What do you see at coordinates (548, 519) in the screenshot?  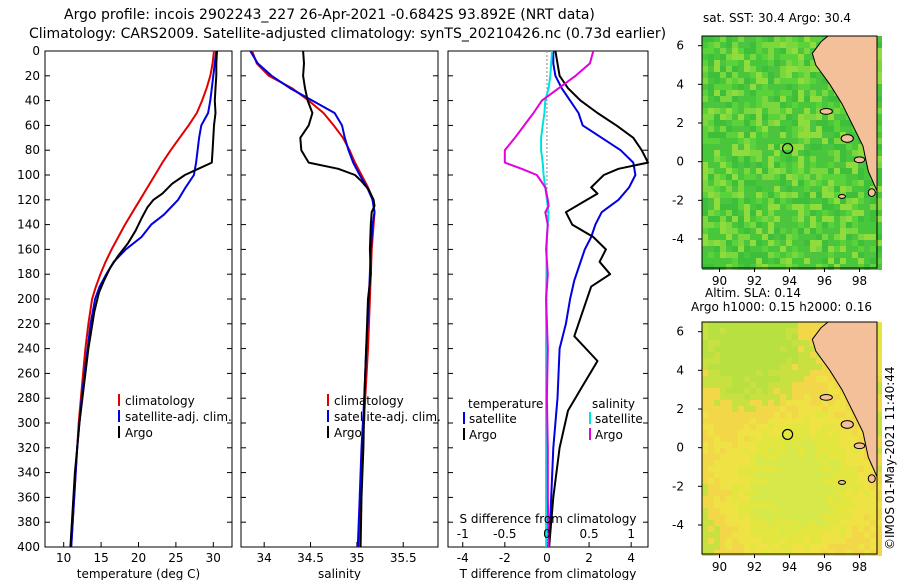 I see `salinity-diff-axis-label: S difference from climatology` at bounding box center [548, 519].